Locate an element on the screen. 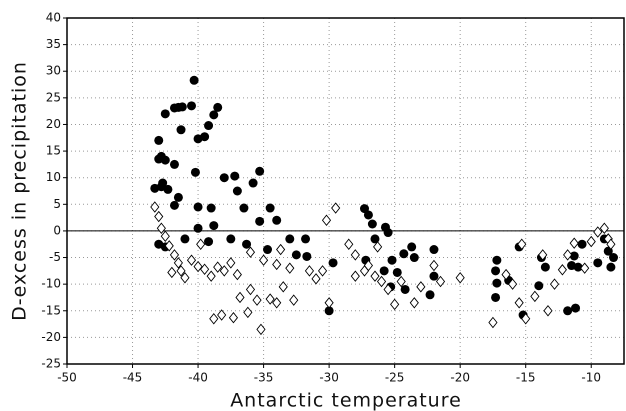 Image resolution: width=626 pixels, height=411 pixels. y-tick-label: 5 is located at coordinates (57, 204).